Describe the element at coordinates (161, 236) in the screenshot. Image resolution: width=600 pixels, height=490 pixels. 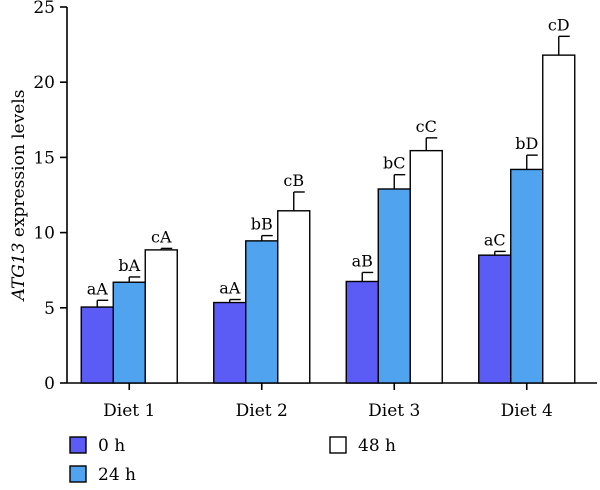
I see `data-label: cA` at that location.